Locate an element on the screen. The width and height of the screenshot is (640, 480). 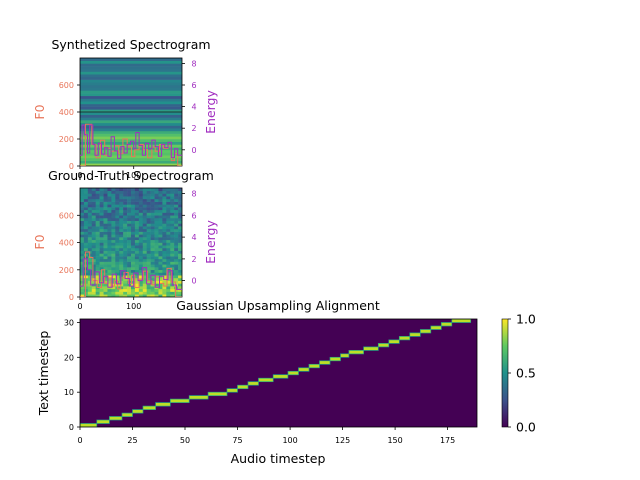
synth-f0-tick-label: 200 is located at coordinates (66, 139).